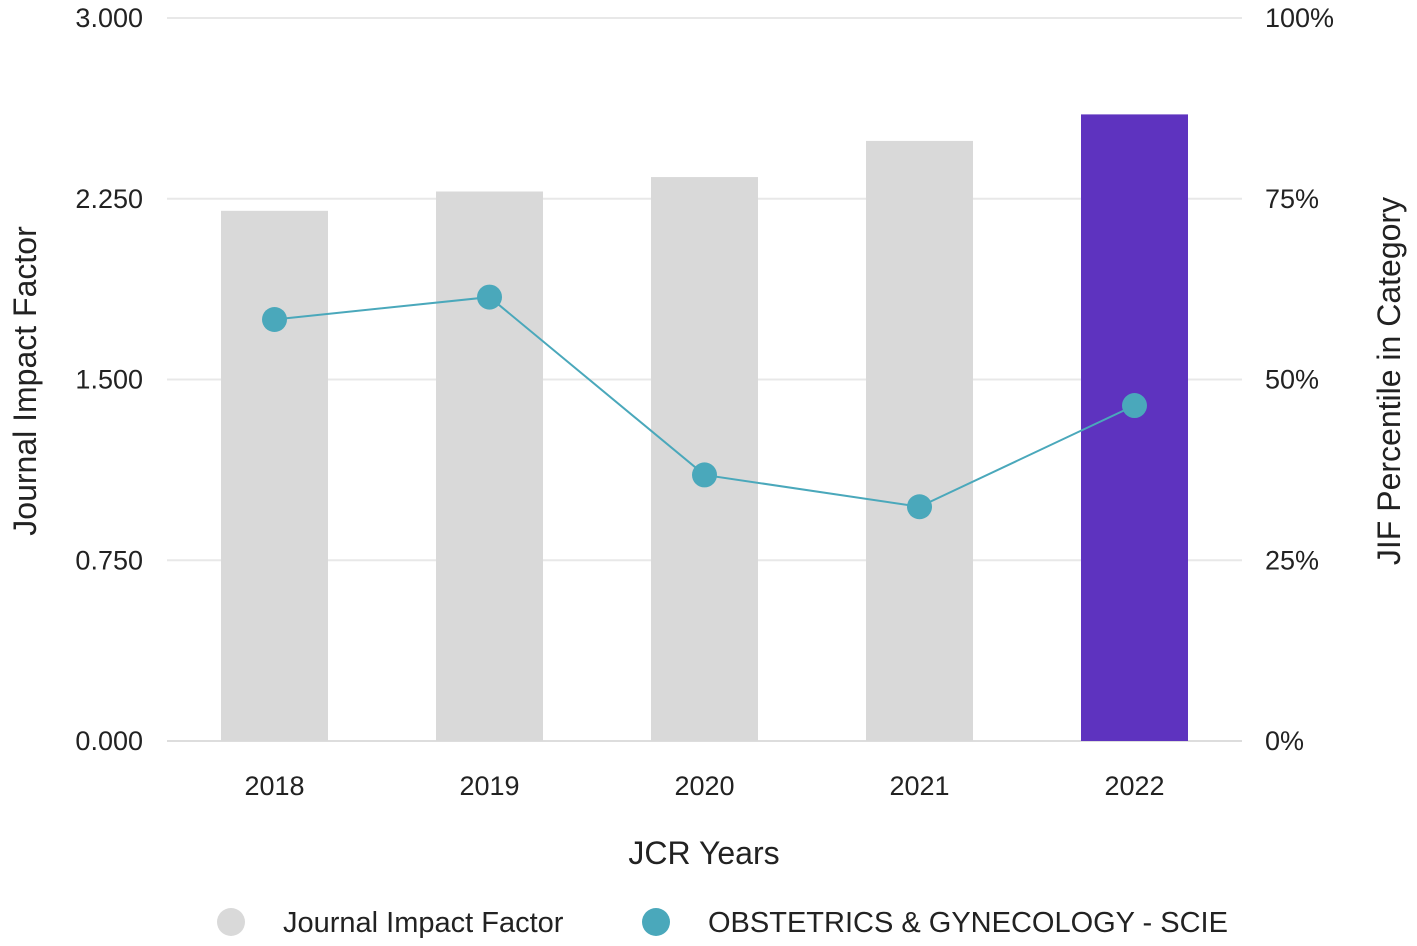 Image resolution: width=1417 pixels, height=946 pixels. Describe the element at coordinates (489, 466) in the screenshot. I see `bar-2019` at that location.